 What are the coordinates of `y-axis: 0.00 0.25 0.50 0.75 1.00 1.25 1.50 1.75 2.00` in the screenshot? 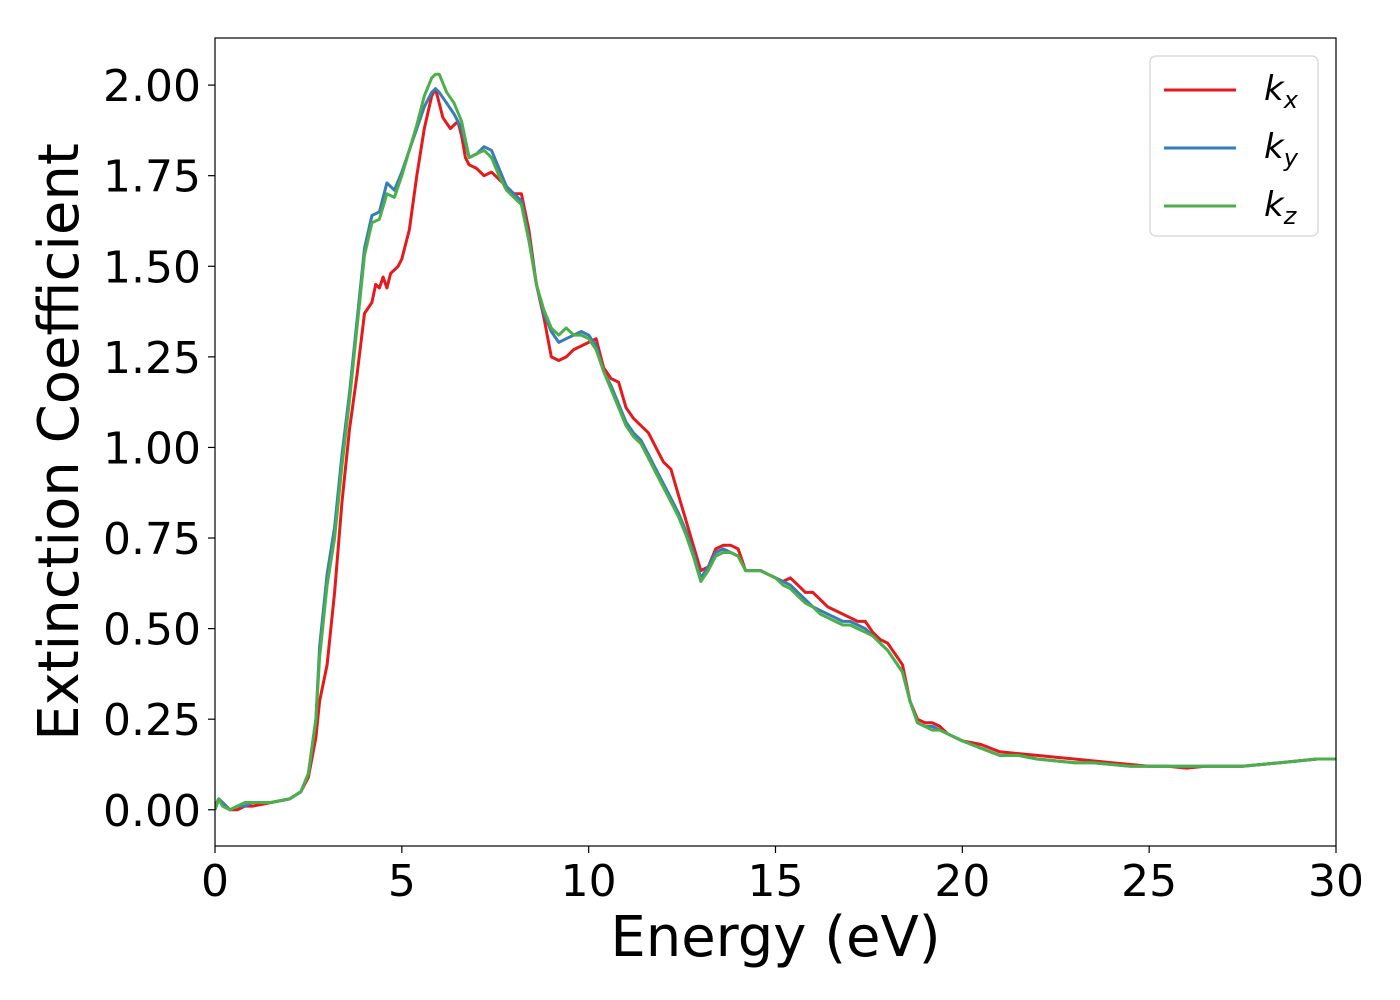 It's located at (159, 449).